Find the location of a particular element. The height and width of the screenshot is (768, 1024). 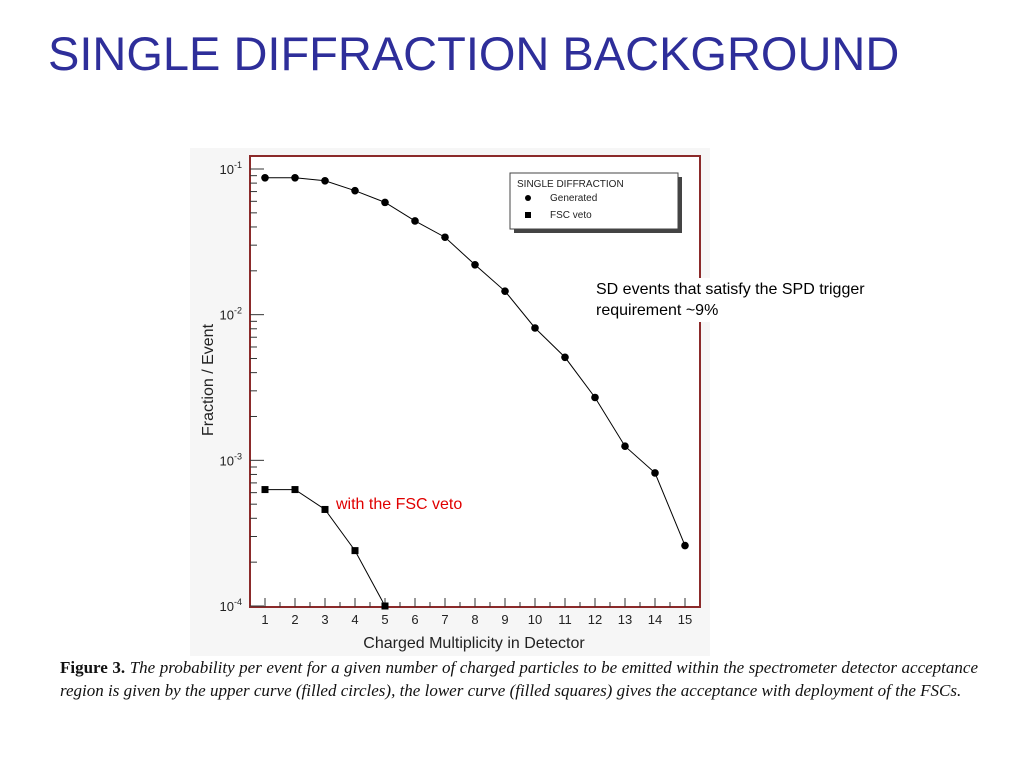

x-axis: 1 2 3 4 5 6 7 8 9 10 11 12 13 14 15 is located at coordinates (476, 612).